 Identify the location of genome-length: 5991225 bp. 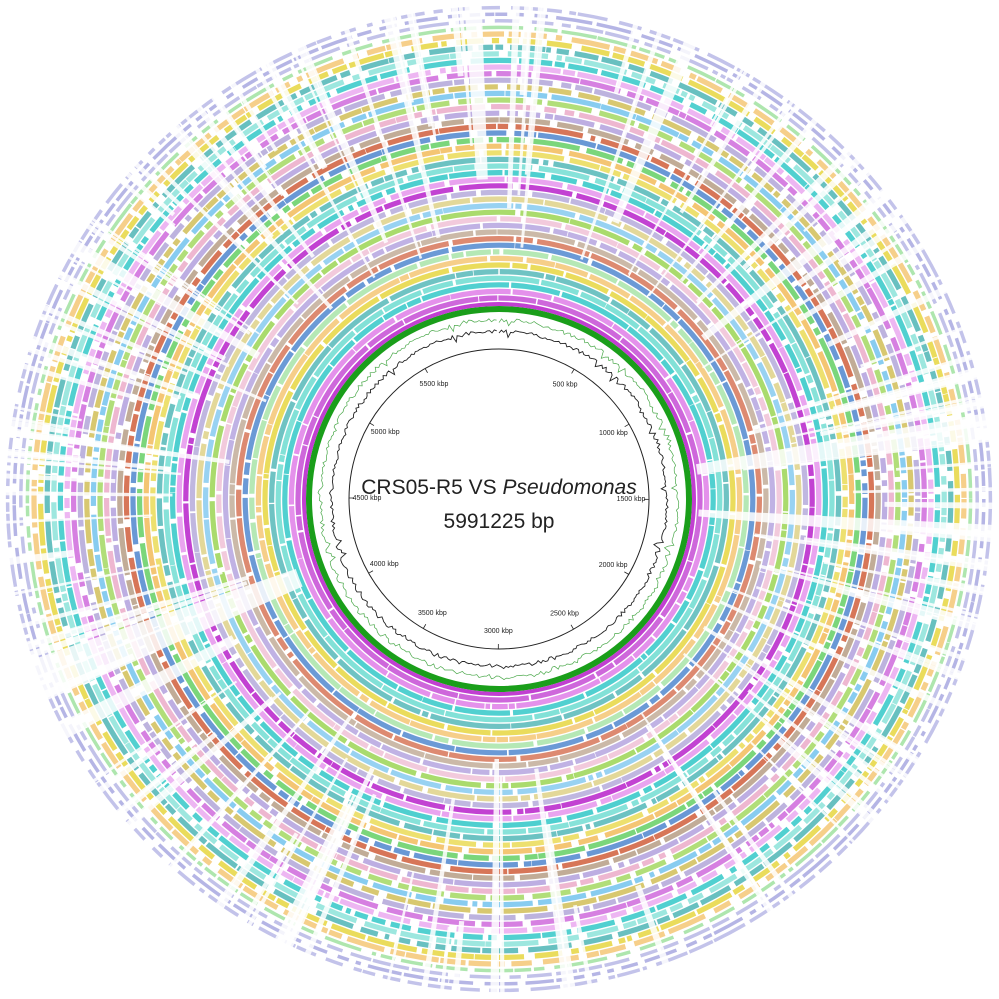
(499, 521).